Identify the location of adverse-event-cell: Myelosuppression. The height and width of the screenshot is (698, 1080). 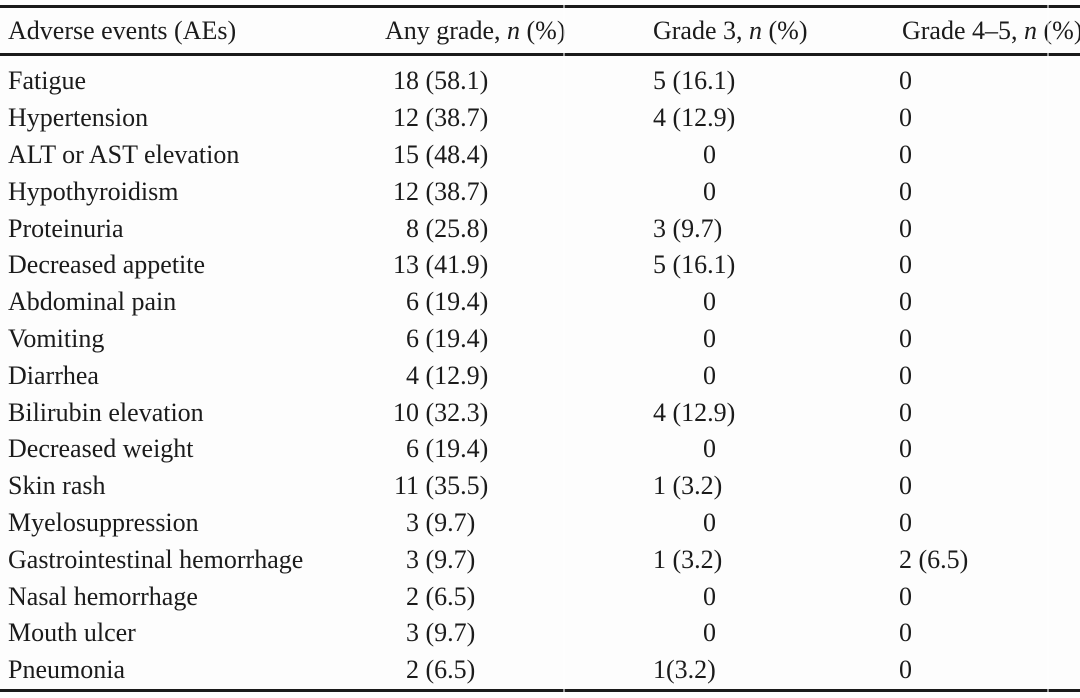
(103, 522).